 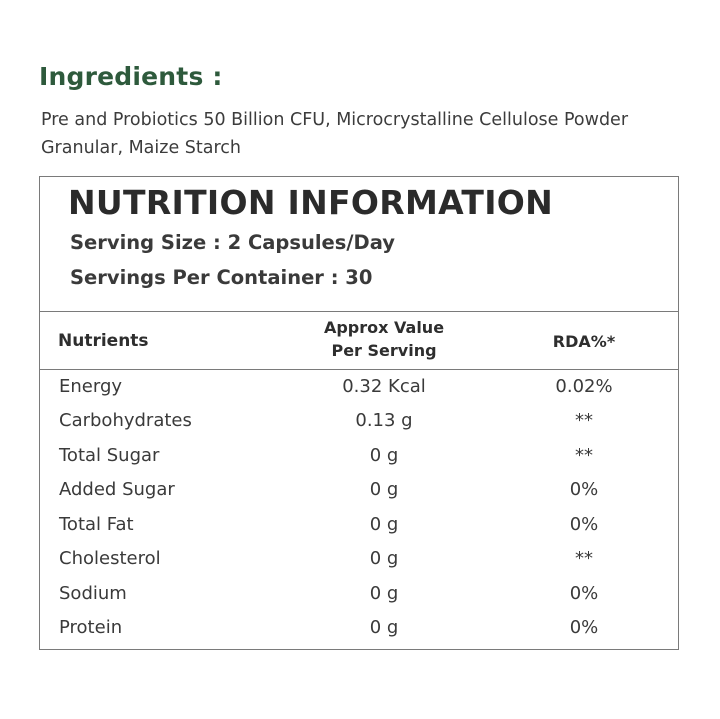 I want to click on nutrient-name: Cholesterol, so click(x=110, y=558).